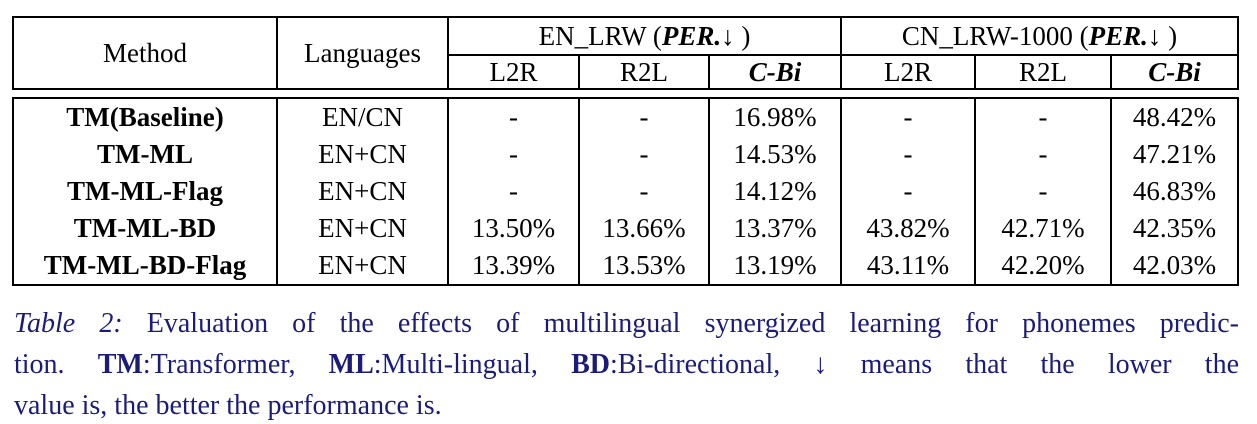  I want to click on group-en-metric: PER., so click(691, 35).